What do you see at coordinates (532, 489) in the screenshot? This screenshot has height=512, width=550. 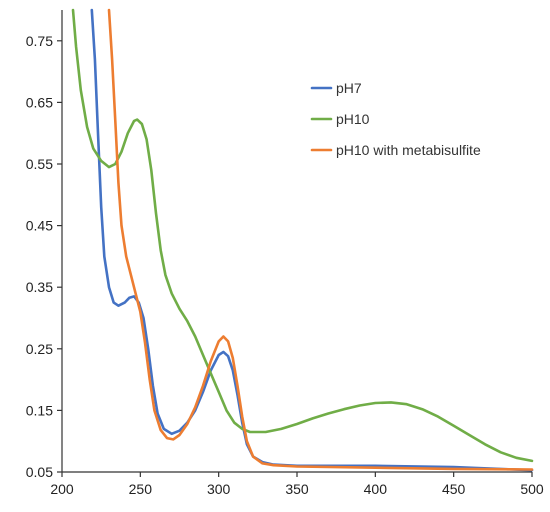 I see `x-tick-label: 500` at bounding box center [532, 489].